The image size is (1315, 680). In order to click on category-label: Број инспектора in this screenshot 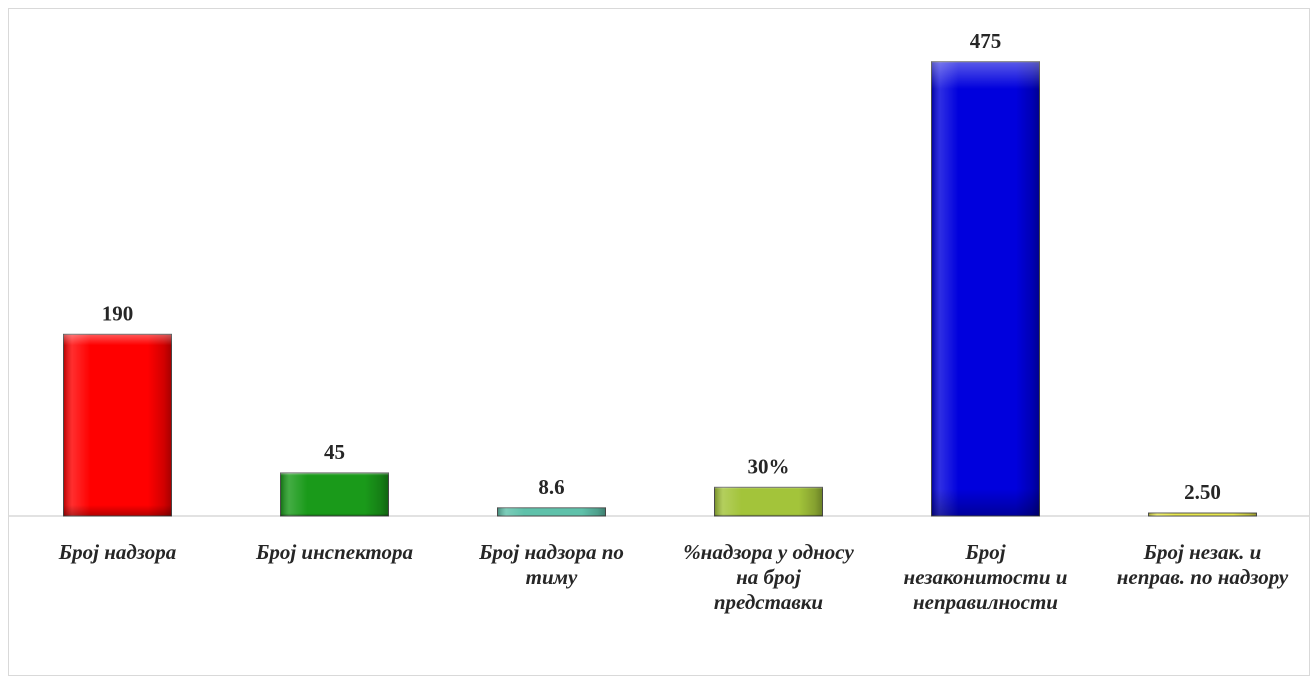, I will do `click(334, 552)`.